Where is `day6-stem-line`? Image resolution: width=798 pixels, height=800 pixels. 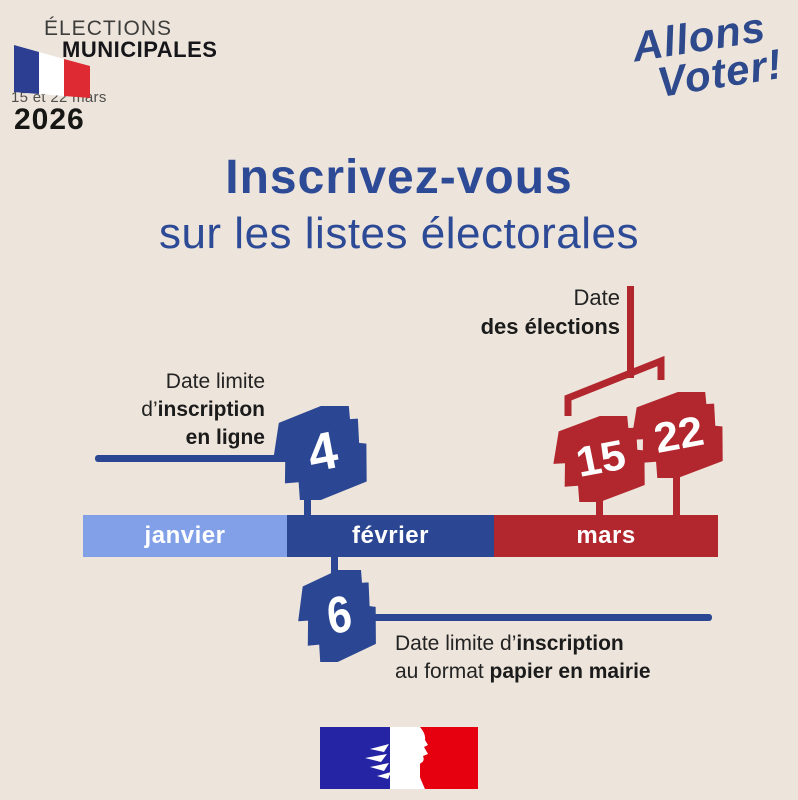
day6-stem-line is located at coordinates (334, 566).